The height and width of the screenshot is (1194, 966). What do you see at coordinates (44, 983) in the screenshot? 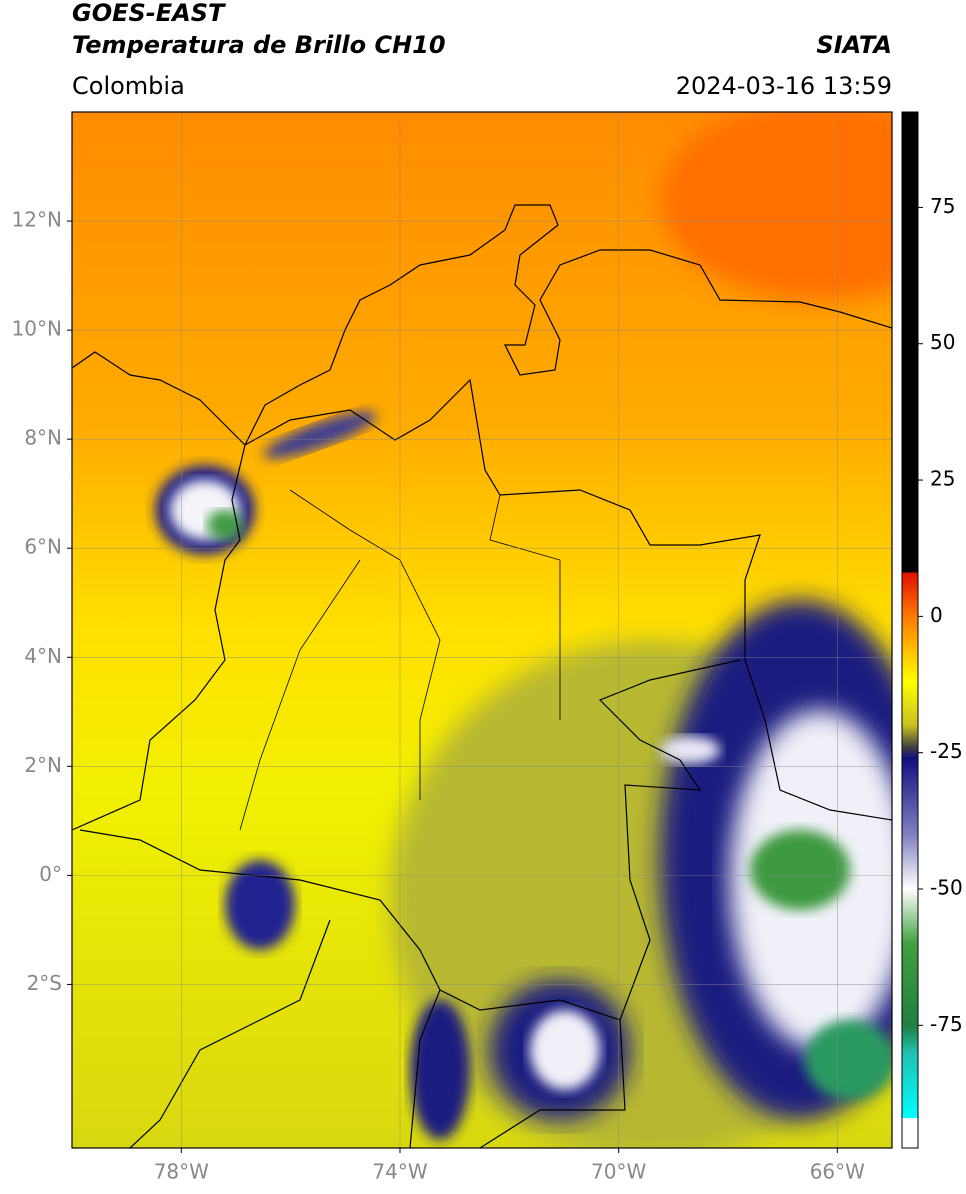
I see `y-tick-label: 2°S` at bounding box center [44, 983].